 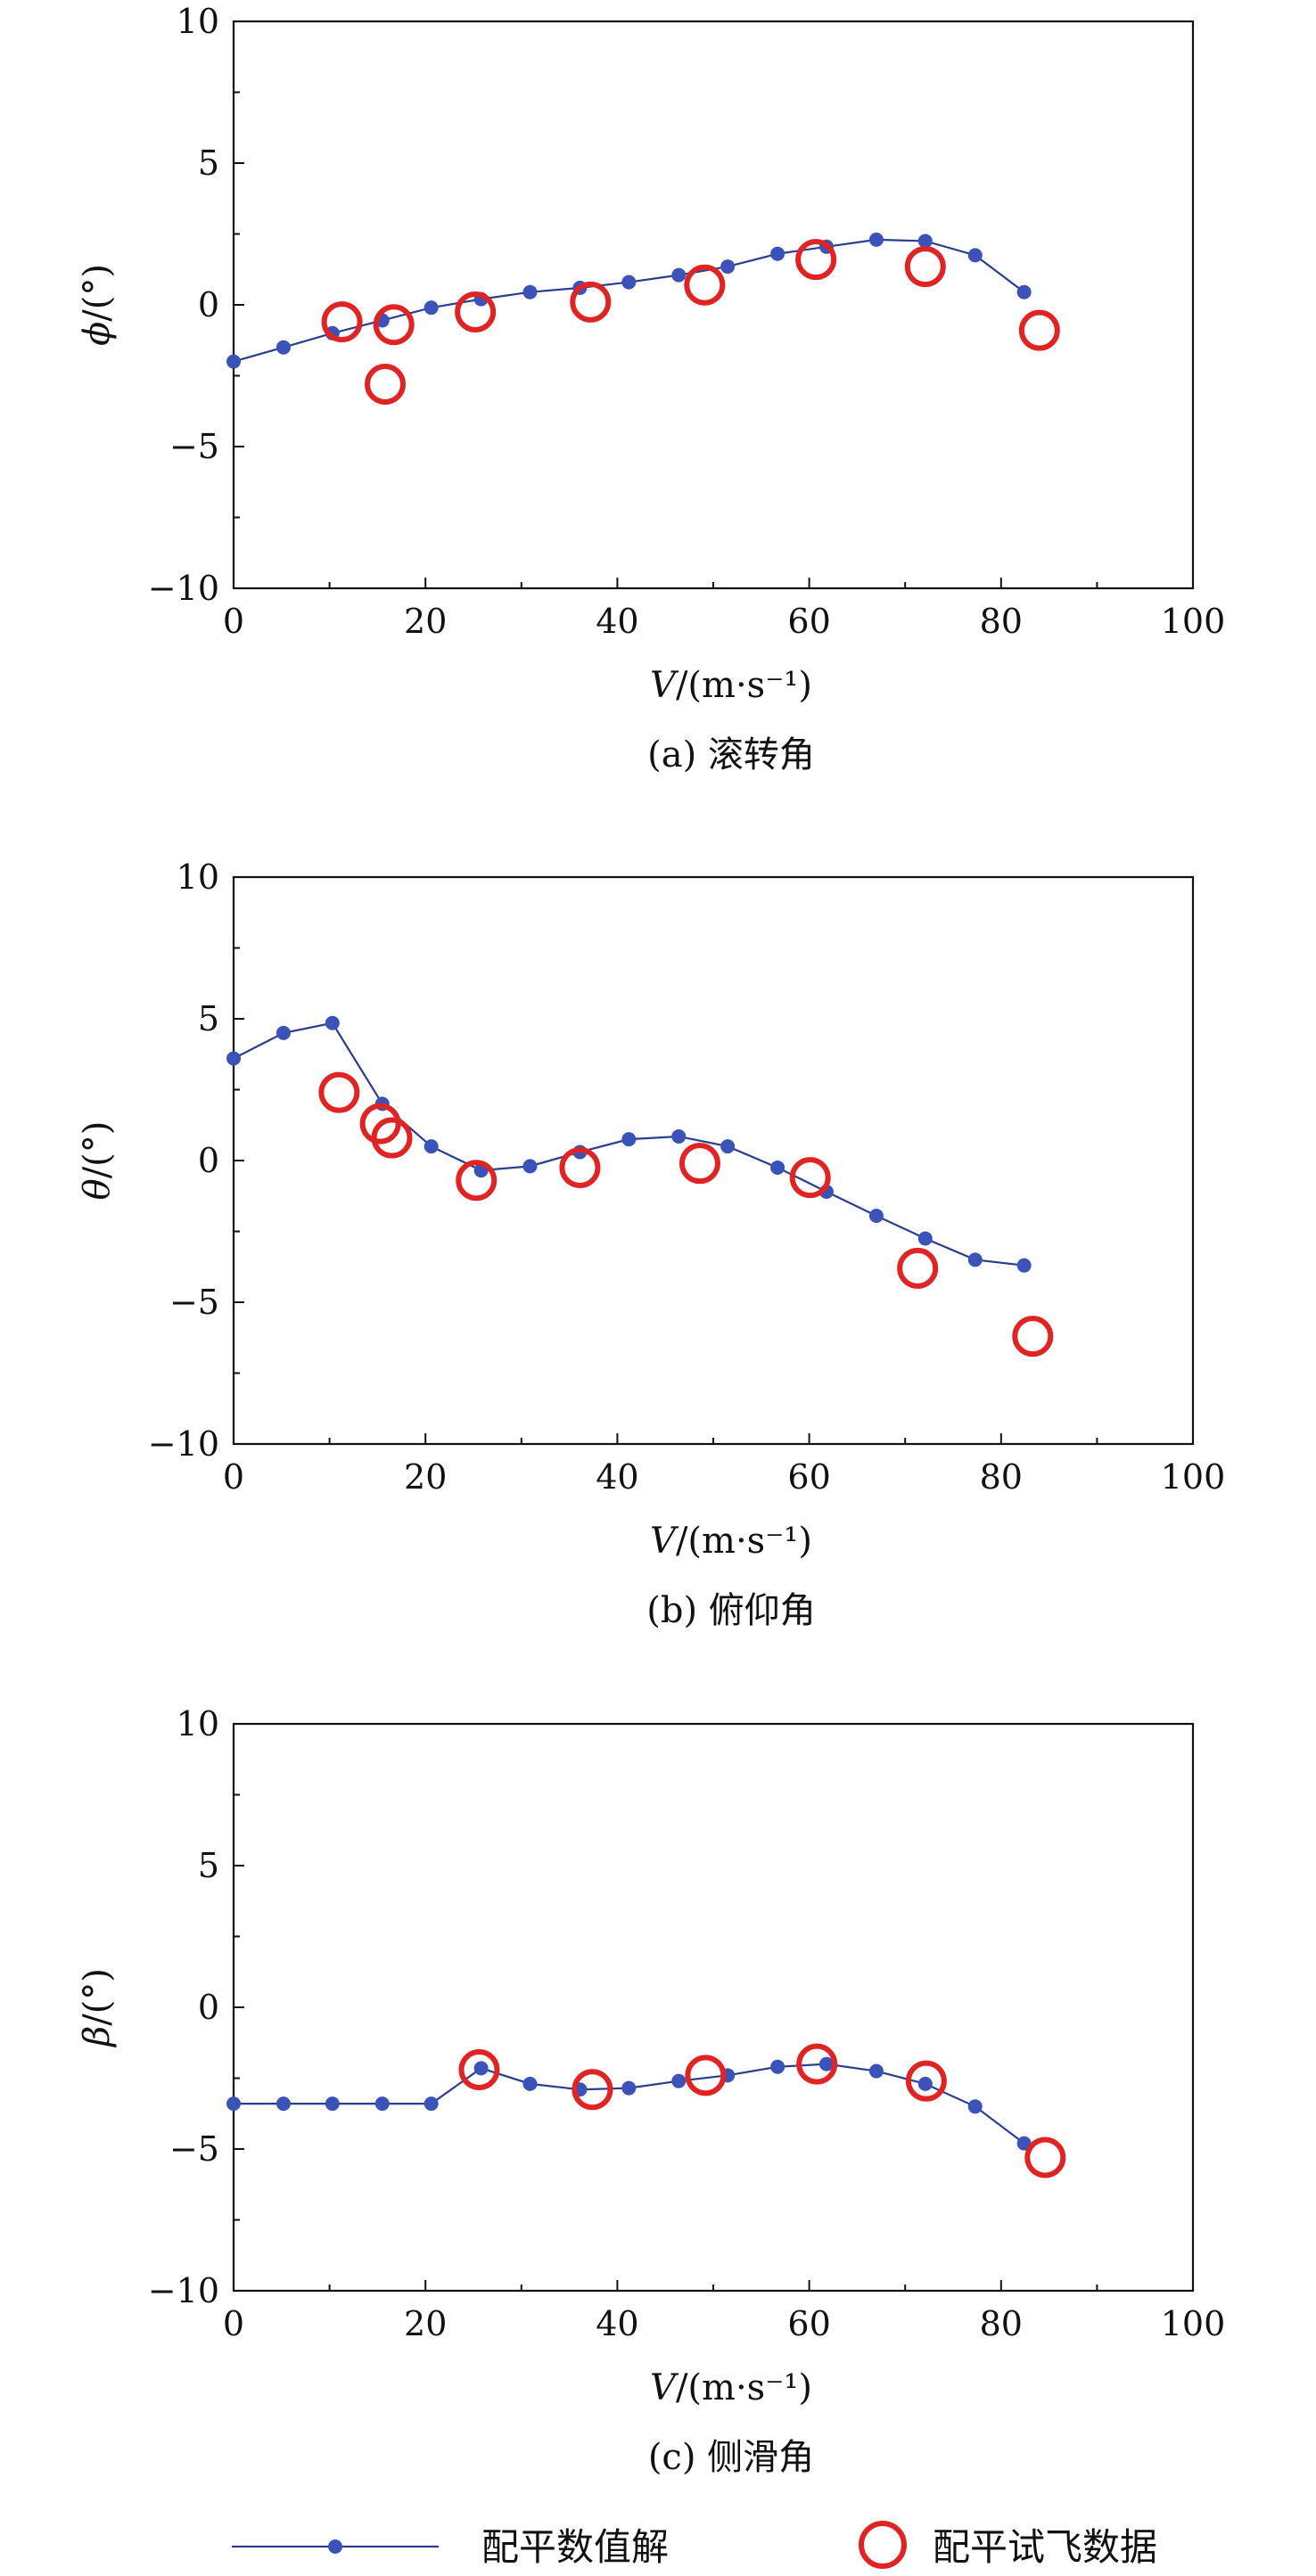 What do you see at coordinates (335, 2546) in the screenshot?
I see `legend-solution-marker` at bounding box center [335, 2546].